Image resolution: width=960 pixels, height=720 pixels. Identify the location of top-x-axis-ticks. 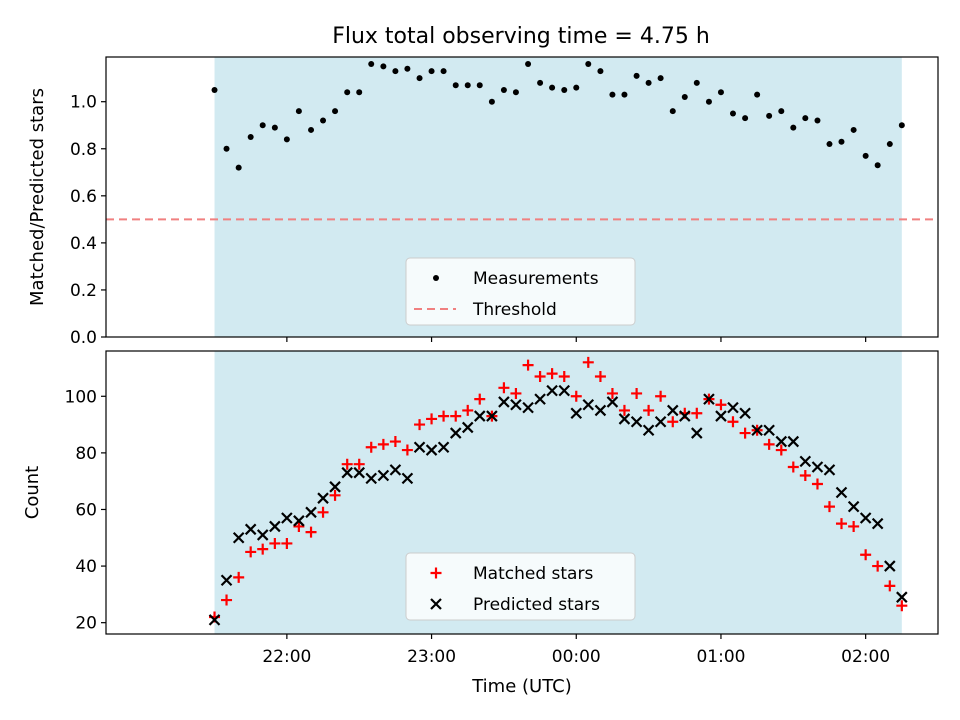
(576, 339).